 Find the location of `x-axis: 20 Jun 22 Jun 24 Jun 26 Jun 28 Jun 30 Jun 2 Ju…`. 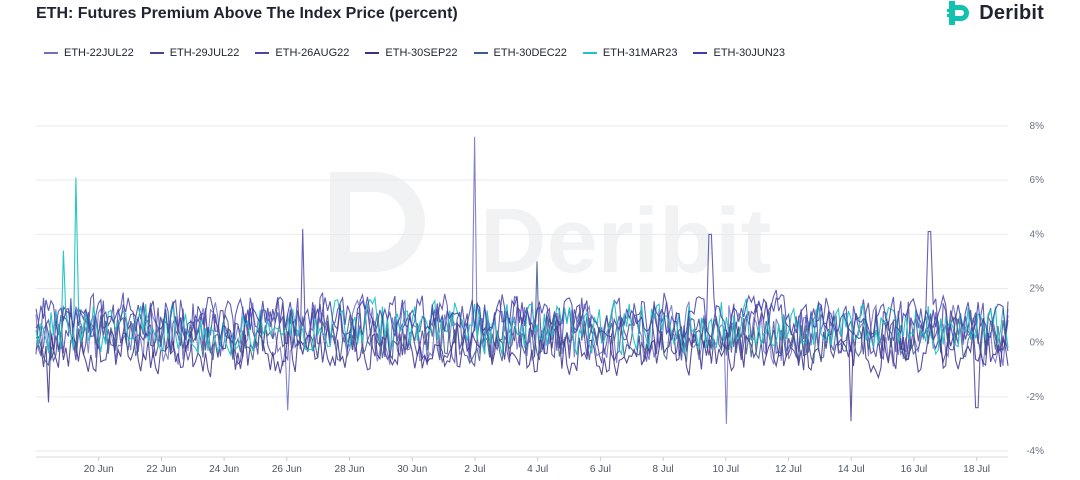

x-axis: 20 Jun 22 Jun 24 Jun 26 Jun 28 Jun 30 Jun 2 Ju… is located at coordinates (537, 466).